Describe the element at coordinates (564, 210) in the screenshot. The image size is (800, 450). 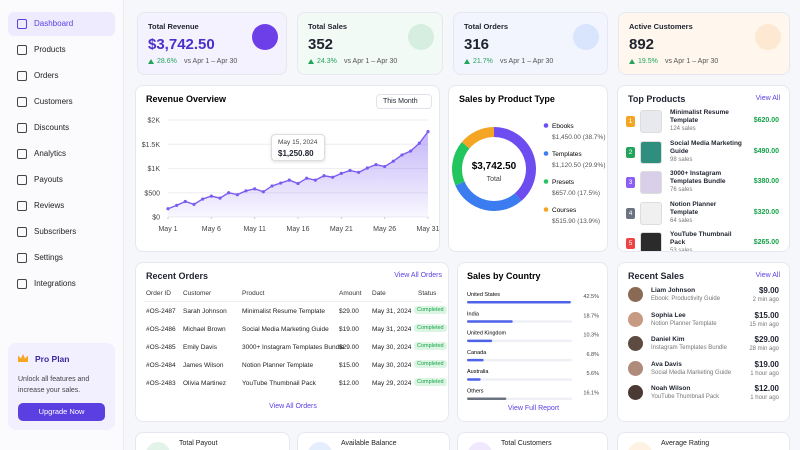
I see `legend-label: Courses` at that location.